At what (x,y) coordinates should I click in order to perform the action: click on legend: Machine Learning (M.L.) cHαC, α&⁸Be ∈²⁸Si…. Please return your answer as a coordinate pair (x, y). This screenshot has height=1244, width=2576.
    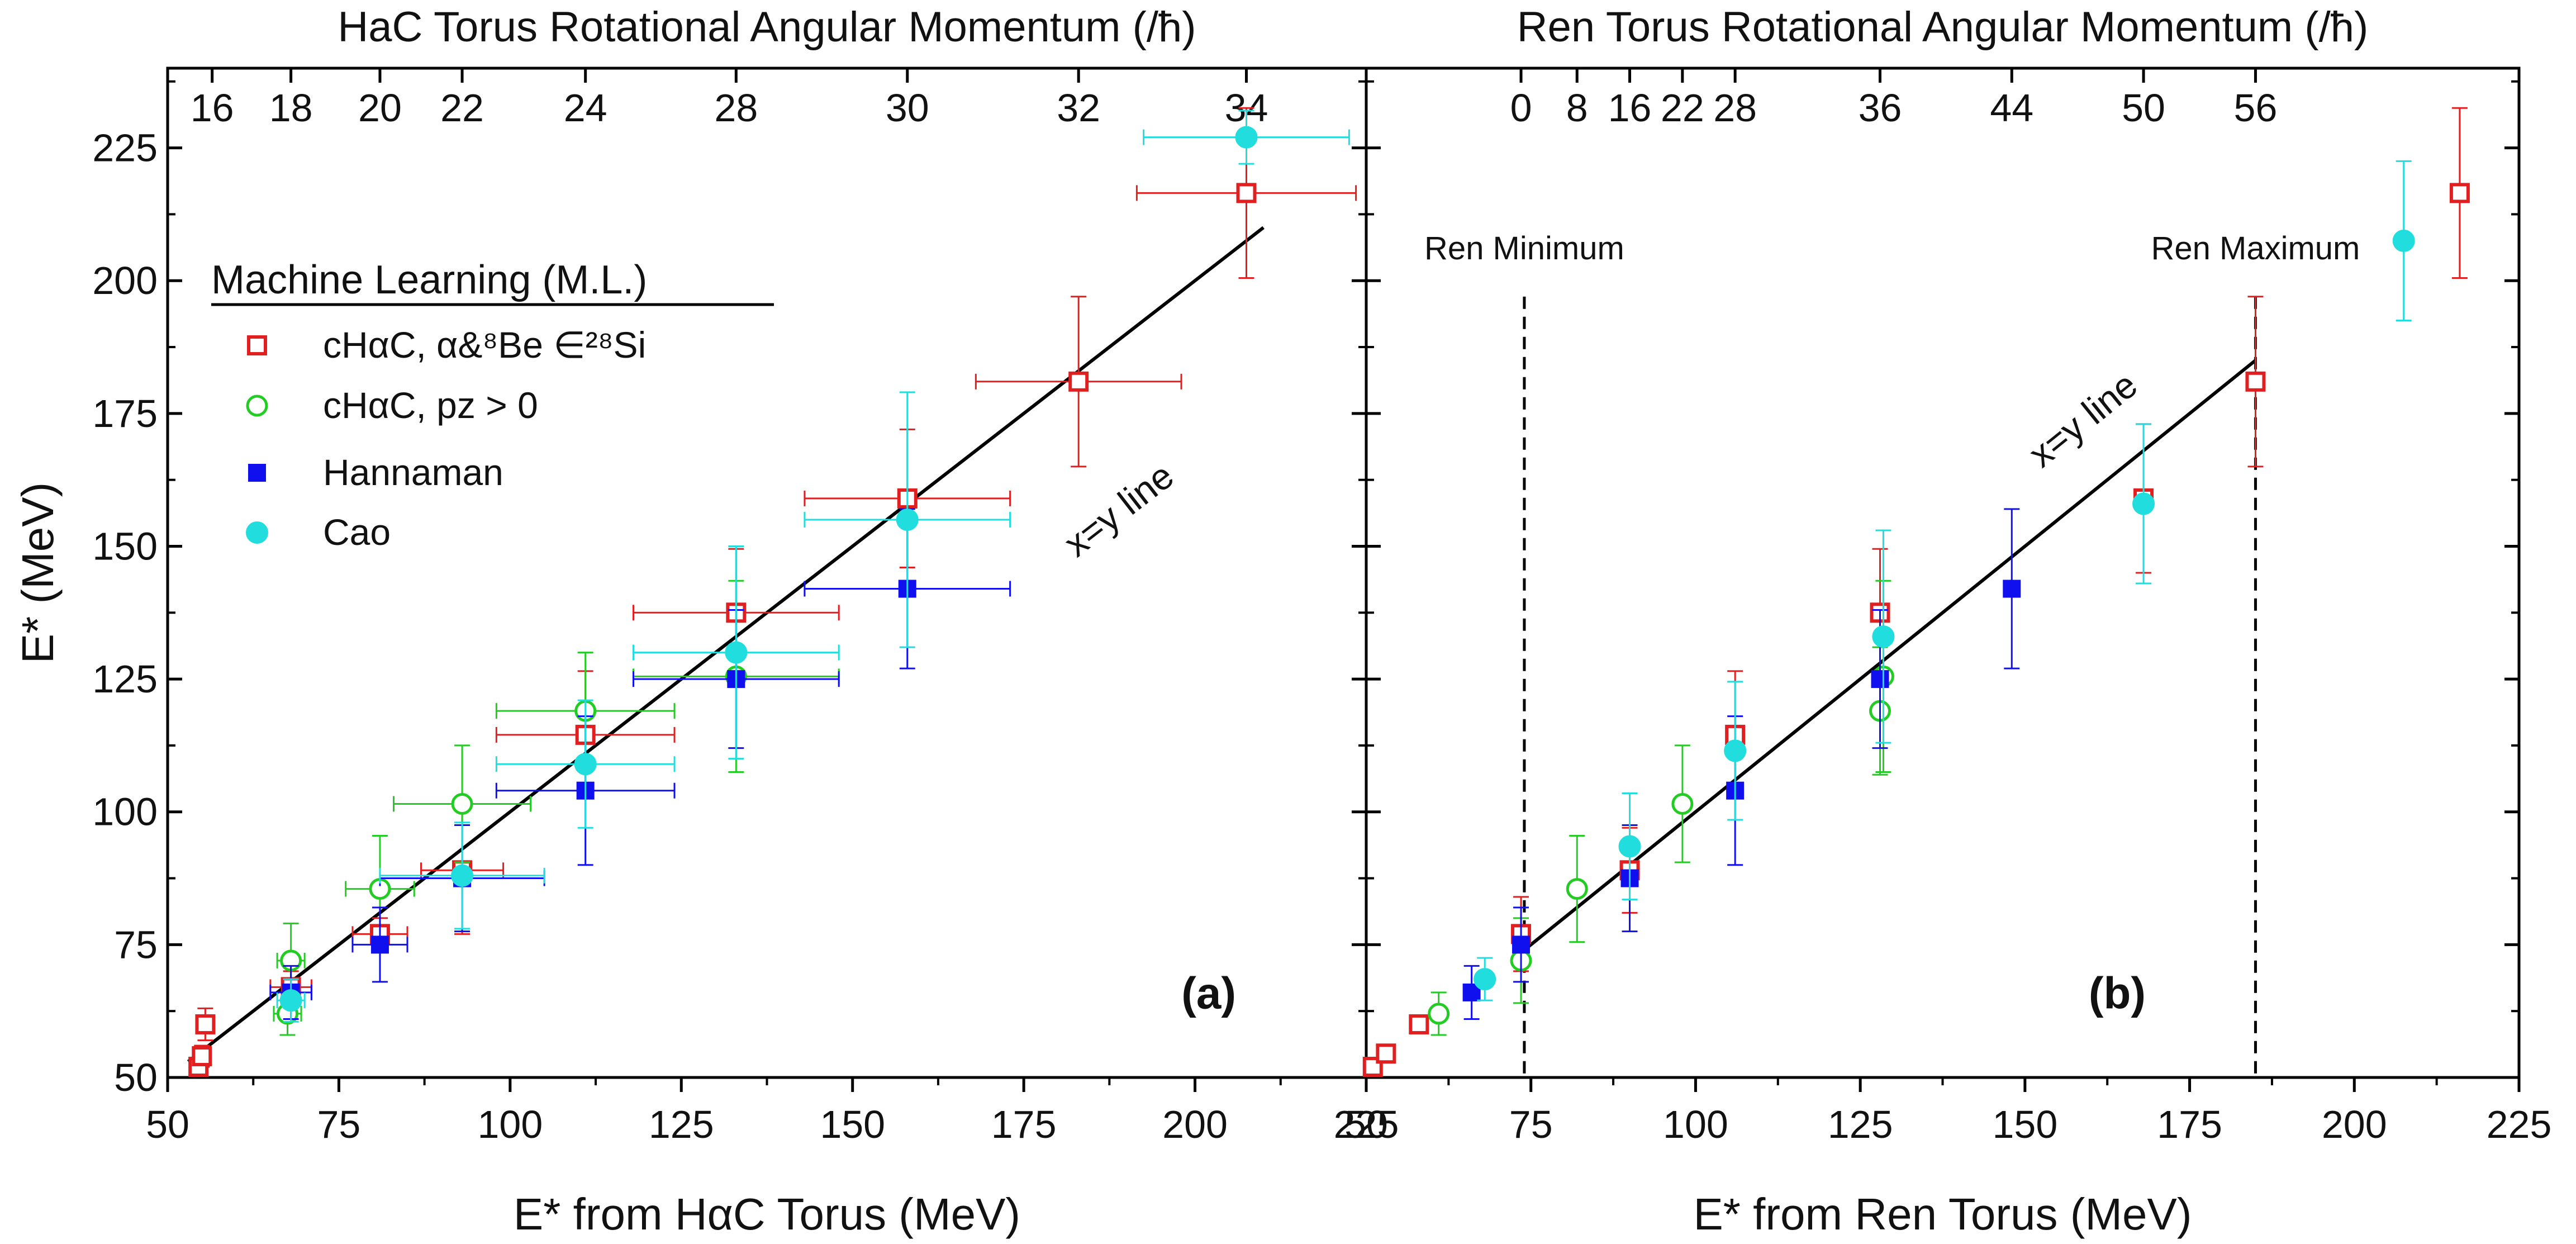
    Looking at the image, I should click on (492, 405).